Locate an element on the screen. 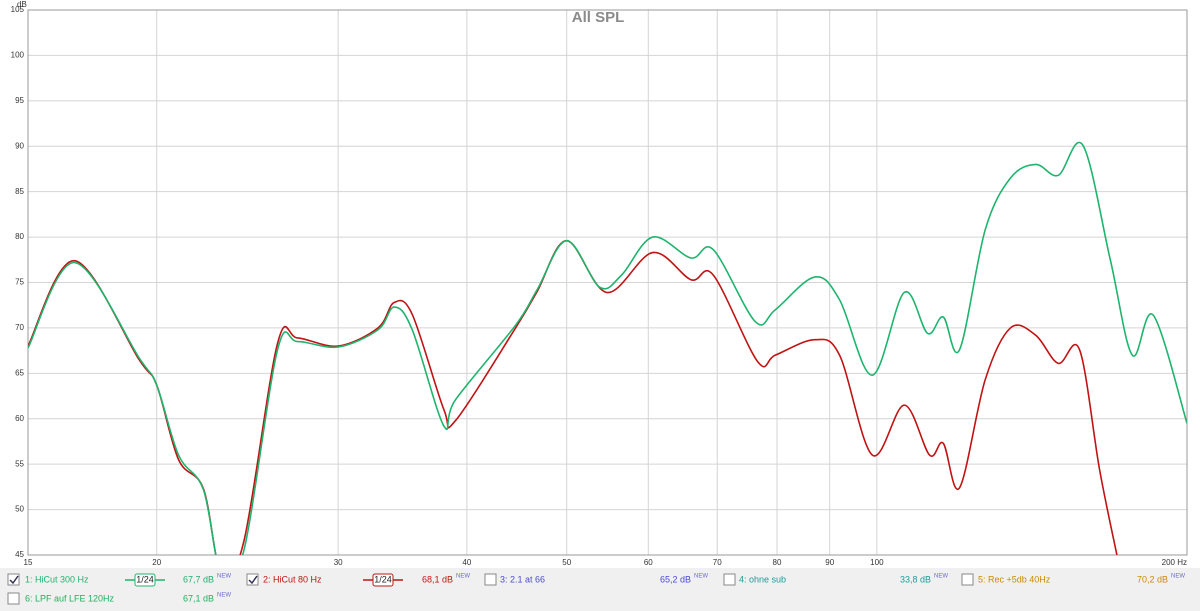 This screenshot has width=1200, height=611. y-tick-label: 75 is located at coordinates (19, 282).